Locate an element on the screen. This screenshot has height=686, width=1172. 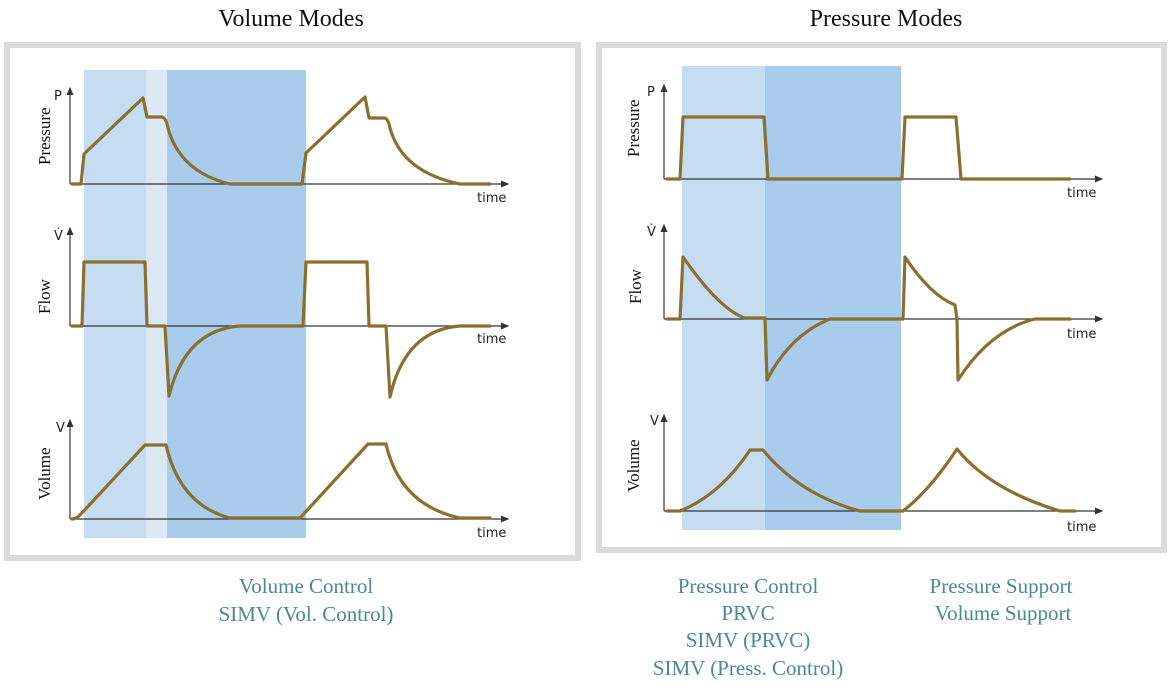
caption-simv-prvc: SIMV (PRVC) is located at coordinates (748, 640).